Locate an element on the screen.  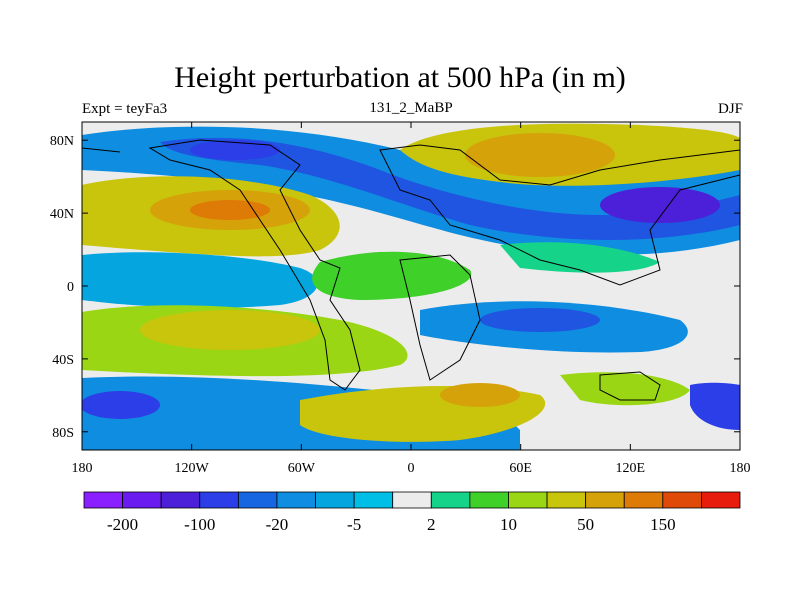
lon-tick-label: 60E is located at coordinates (520, 468).